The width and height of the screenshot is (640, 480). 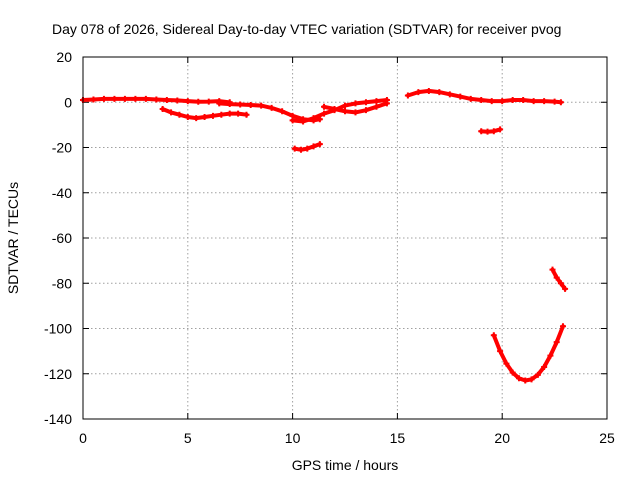 What do you see at coordinates (345, 465) in the screenshot?
I see `x-axis-label: GPS time / hours` at bounding box center [345, 465].